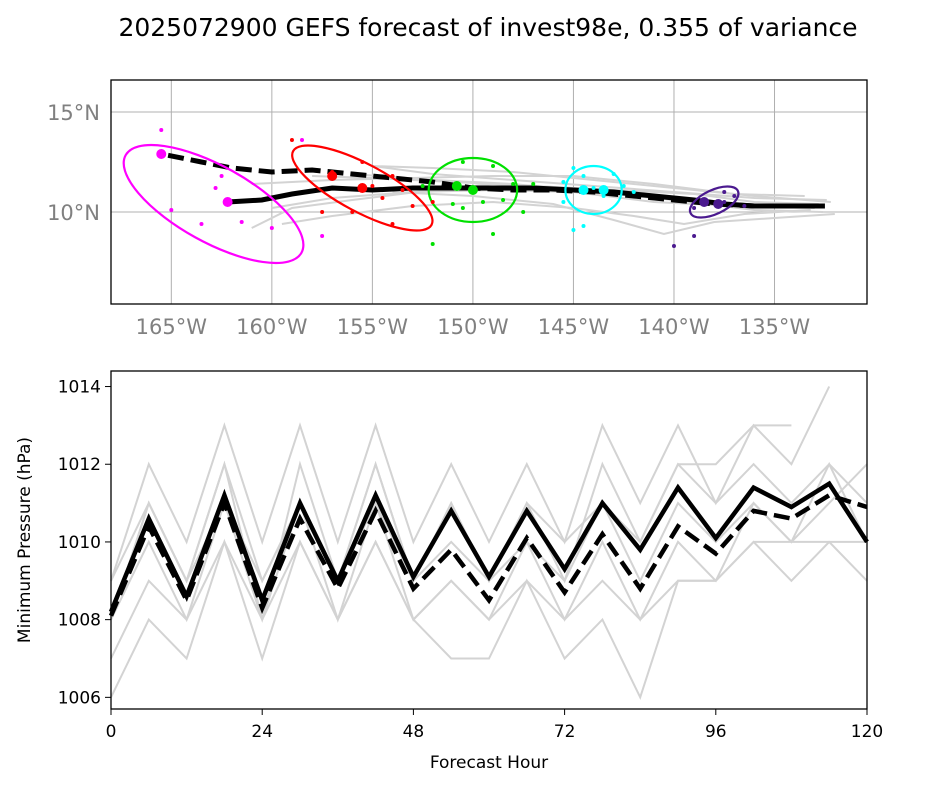  Describe the element at coordinates (867, 732) in the screenshot. I see `pressure-x-tick-label: 120` at that location.